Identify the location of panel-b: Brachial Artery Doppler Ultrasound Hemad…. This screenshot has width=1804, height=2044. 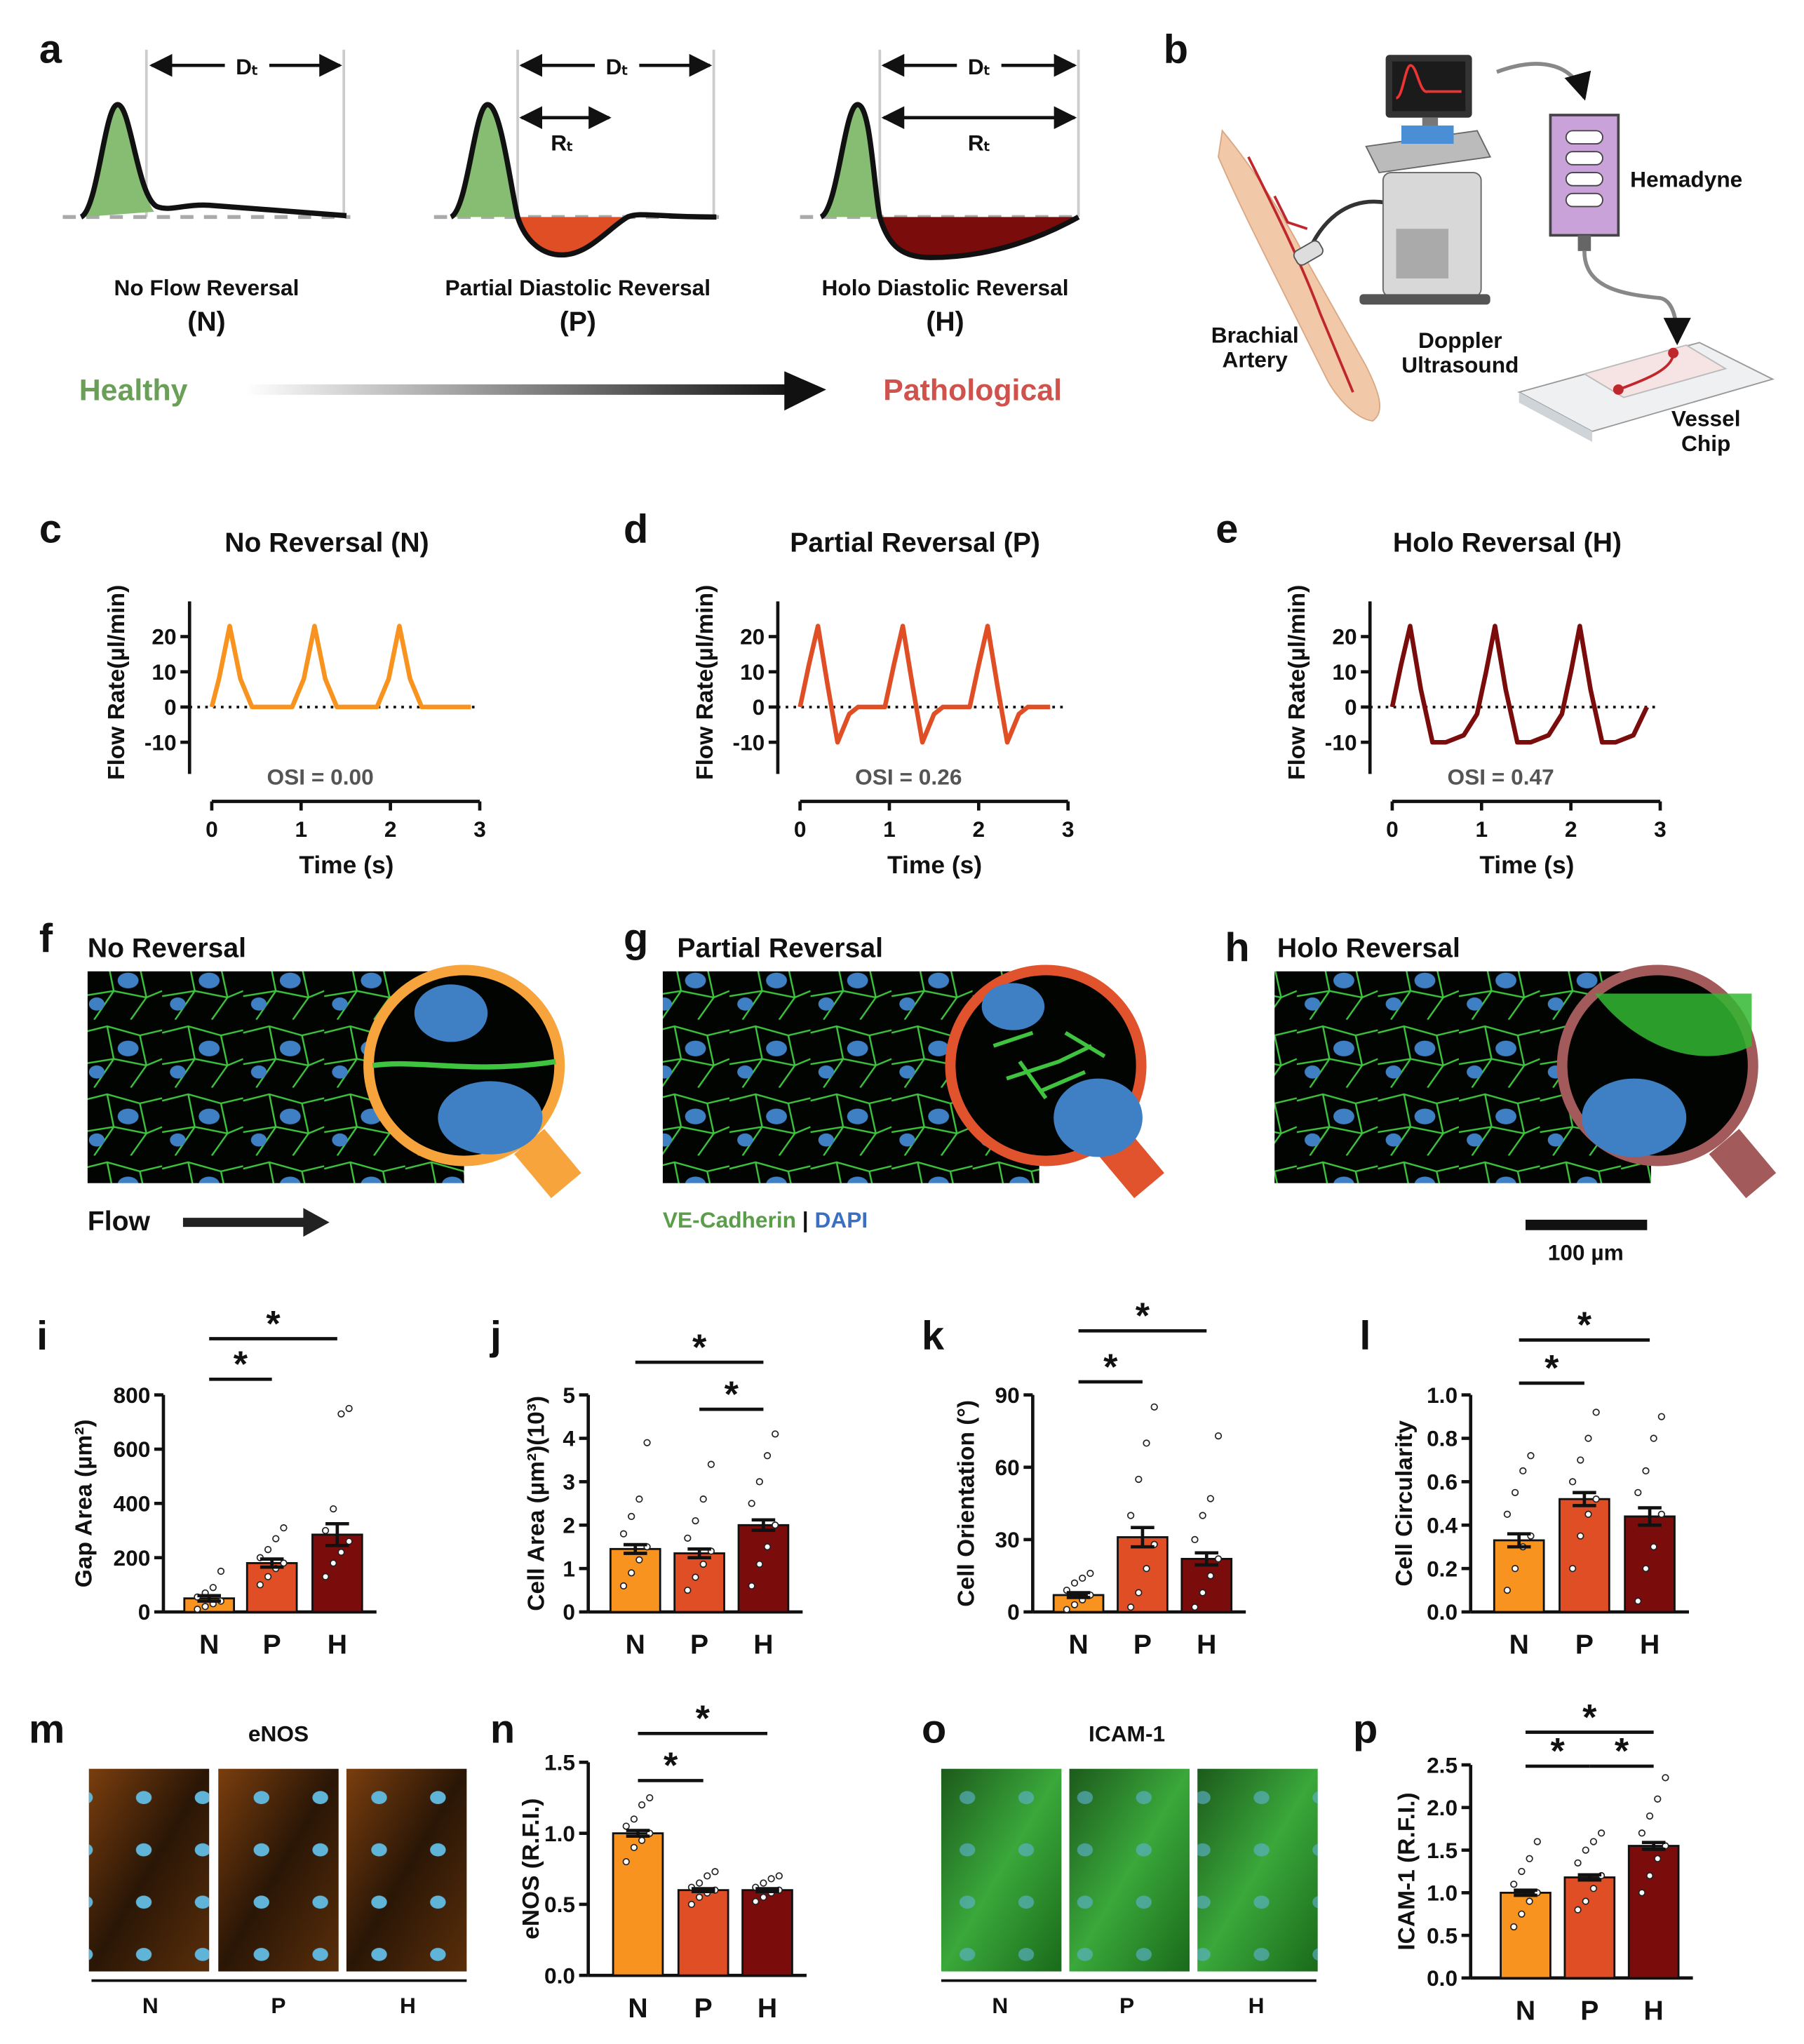
(1493, 256).